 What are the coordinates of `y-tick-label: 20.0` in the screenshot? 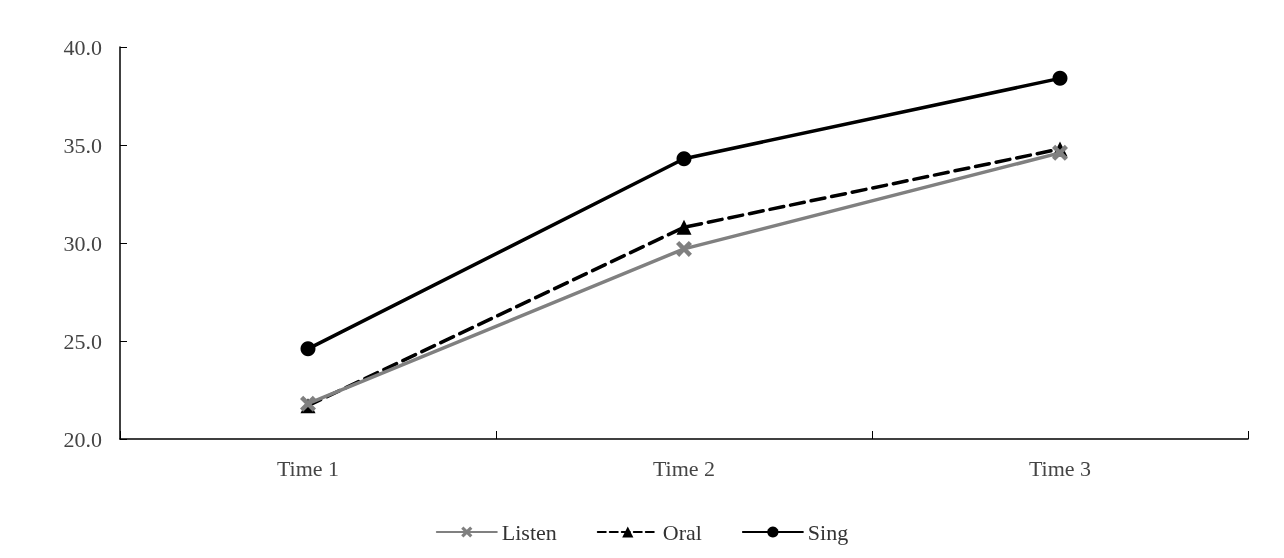 It's located at (82, 439).